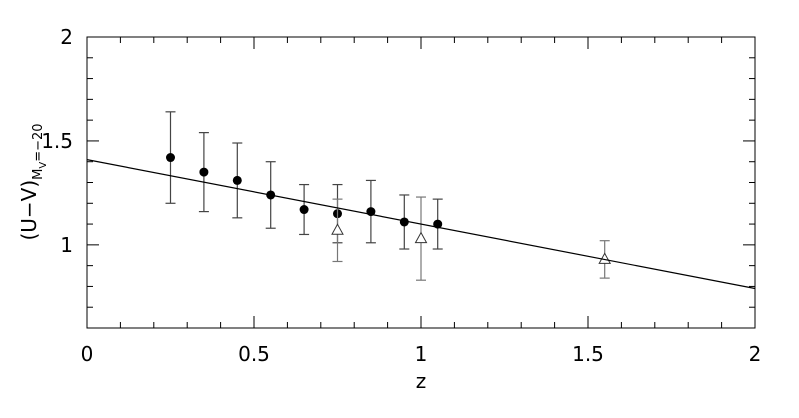 The width and height of the screenshot is (799, 418). Describe the element at coordinates (66, 245) in the screenshot. I see `y-tick-label: 1` at that location.